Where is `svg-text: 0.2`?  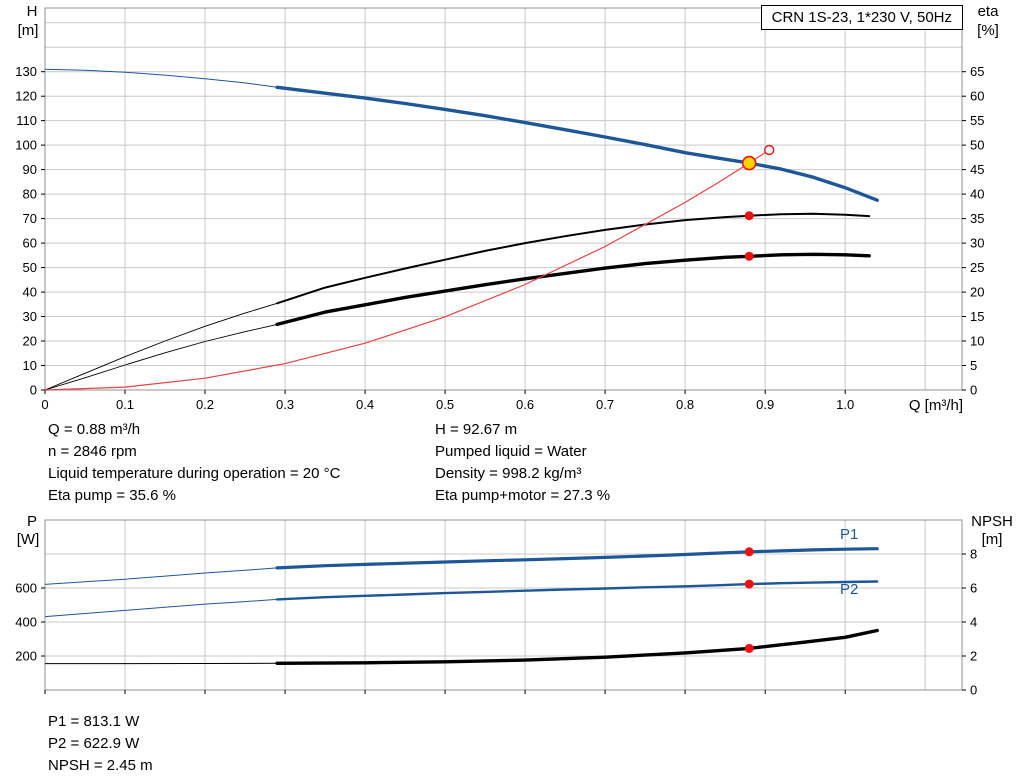 svg-text: 0.2 is located at coordinates (205, 404).